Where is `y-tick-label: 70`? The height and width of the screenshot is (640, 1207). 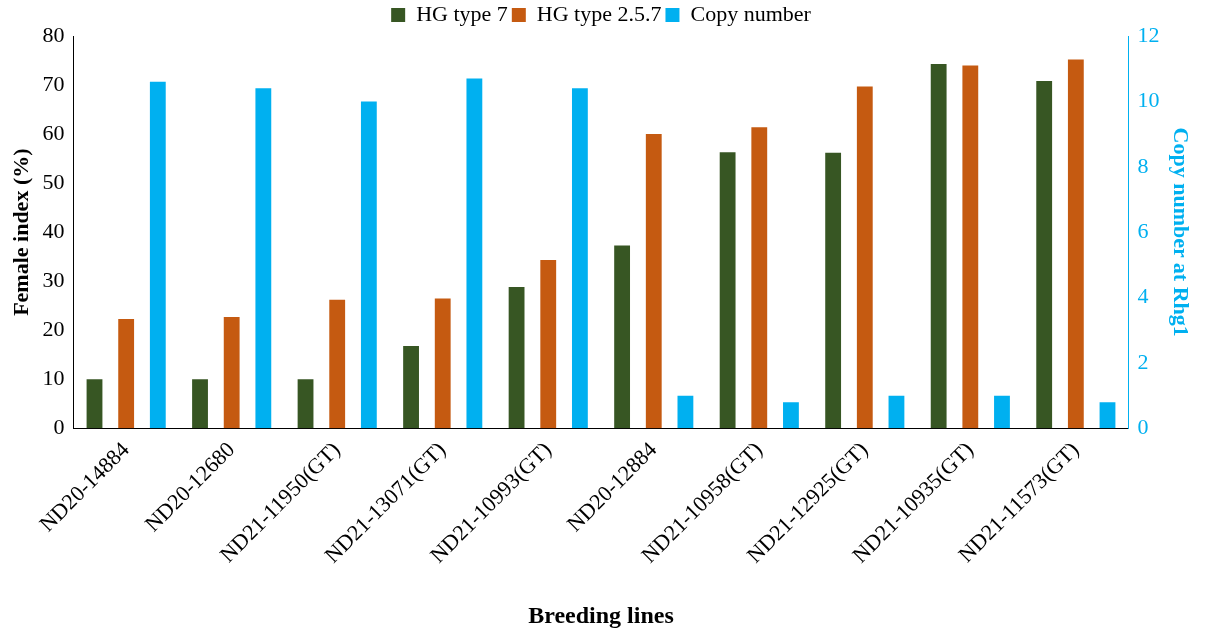 y-tick-label: 70 is located at coordinates (53, 83).